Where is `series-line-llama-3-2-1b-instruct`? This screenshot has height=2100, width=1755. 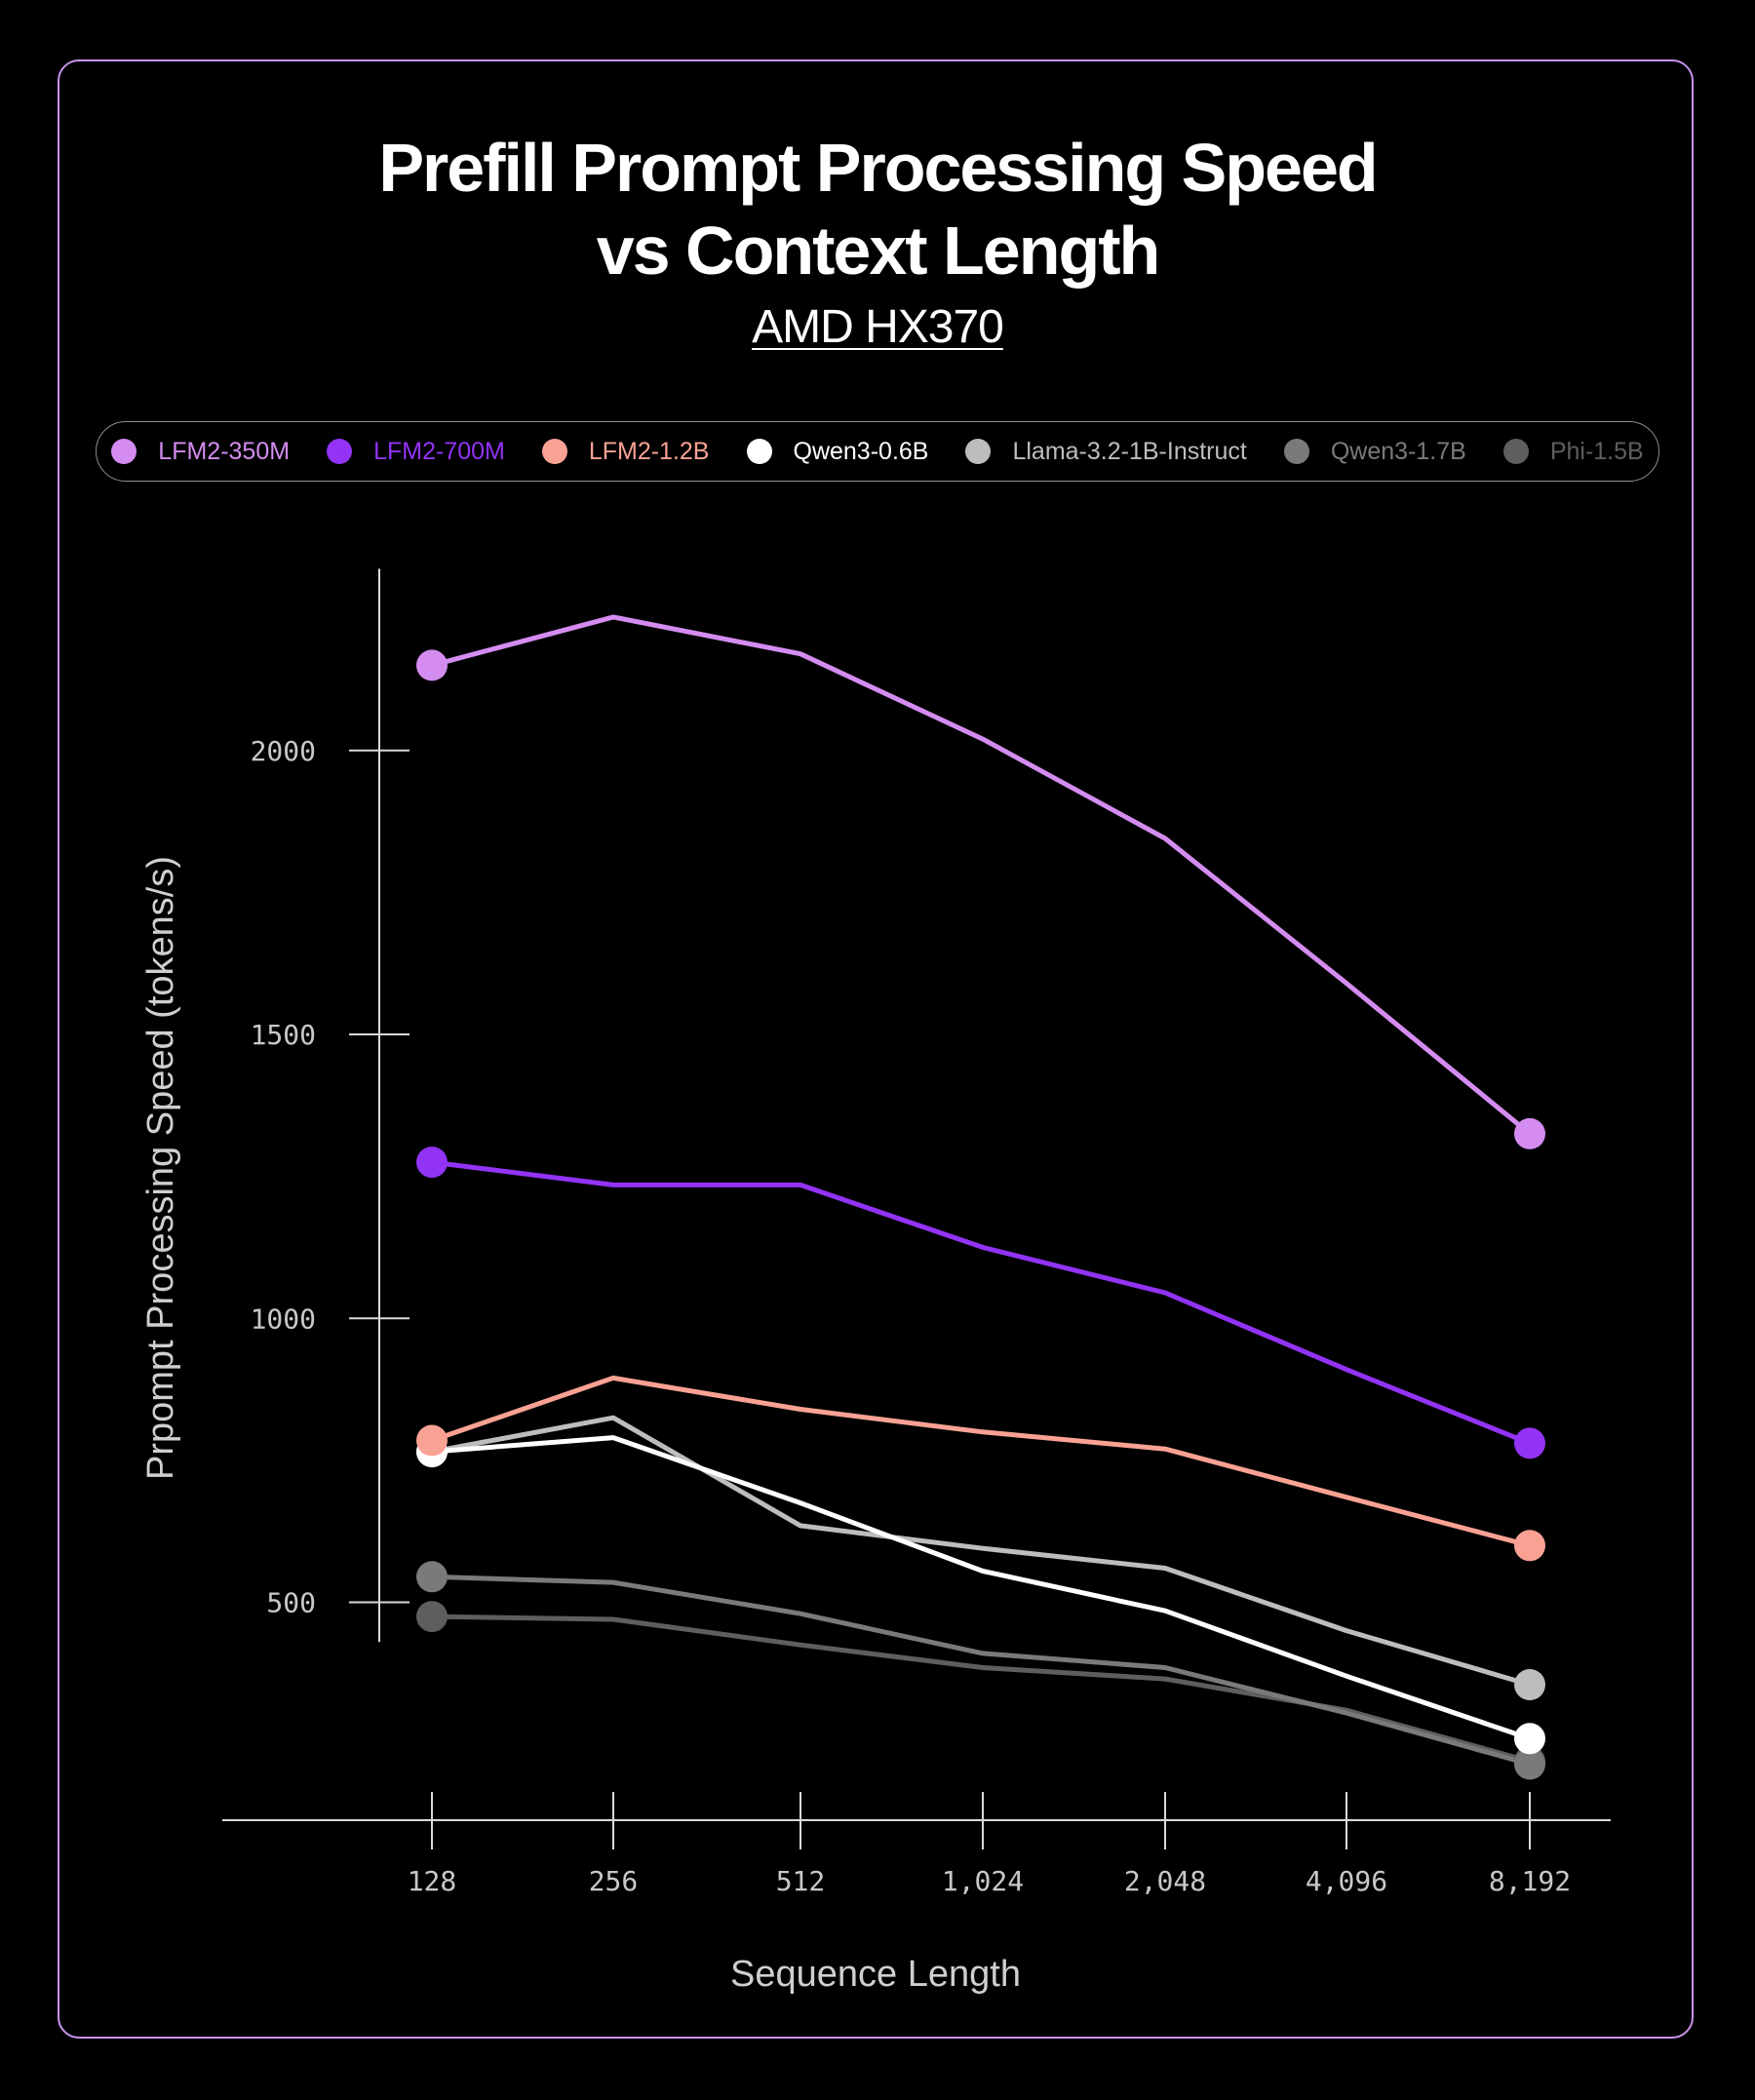
series-line-llama-3-2-1b-instruct is located at coordinates (981, 1552).